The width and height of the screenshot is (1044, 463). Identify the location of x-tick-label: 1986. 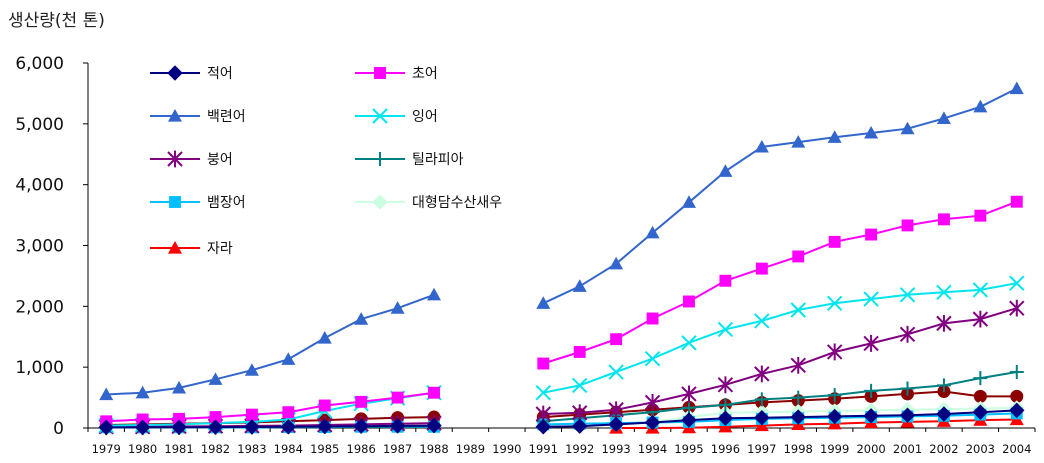
(361, 449).